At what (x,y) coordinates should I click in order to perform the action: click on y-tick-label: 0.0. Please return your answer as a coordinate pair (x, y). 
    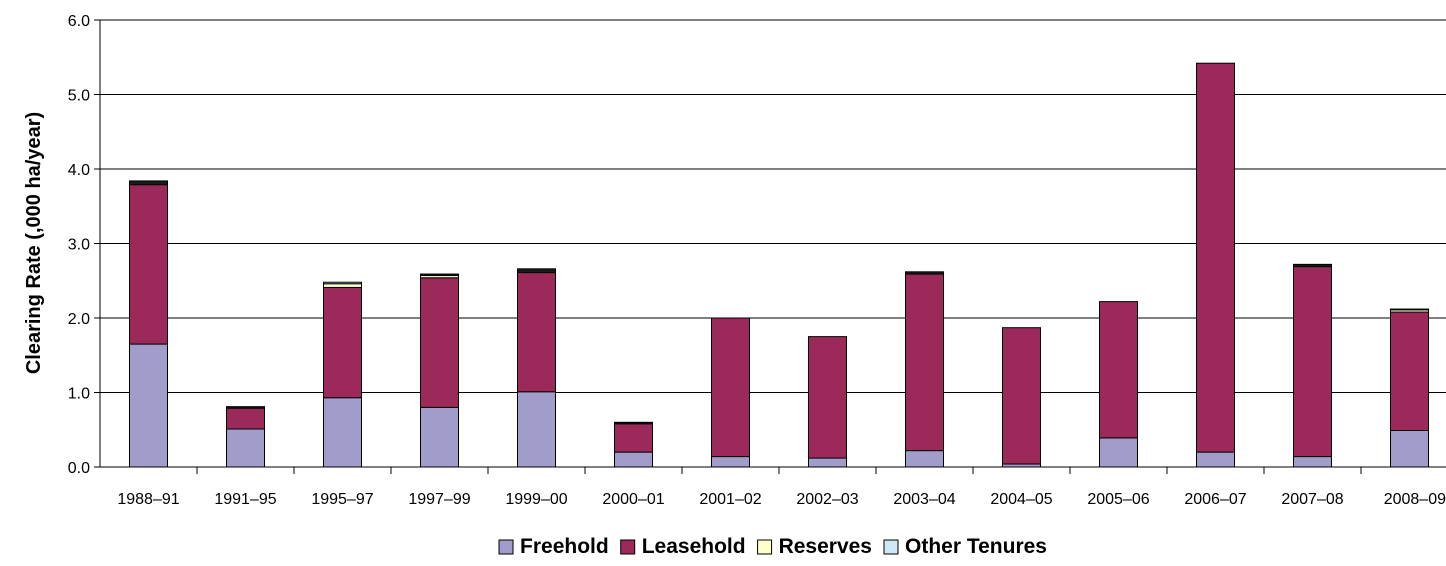
    Looking at the image, I should click on (79, 468).